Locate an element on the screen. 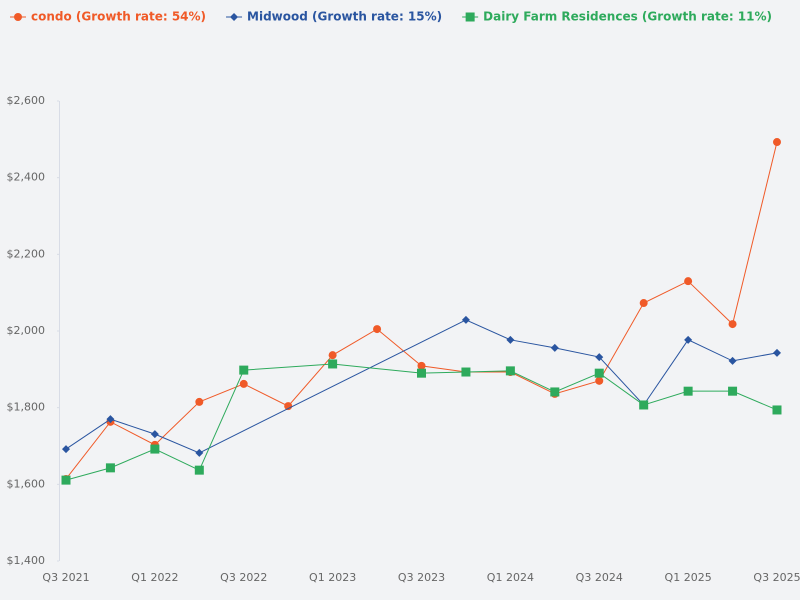 This screenshot has height=600, width=800. y-tick-label: $2,200 is located at coordinates (26, 253).